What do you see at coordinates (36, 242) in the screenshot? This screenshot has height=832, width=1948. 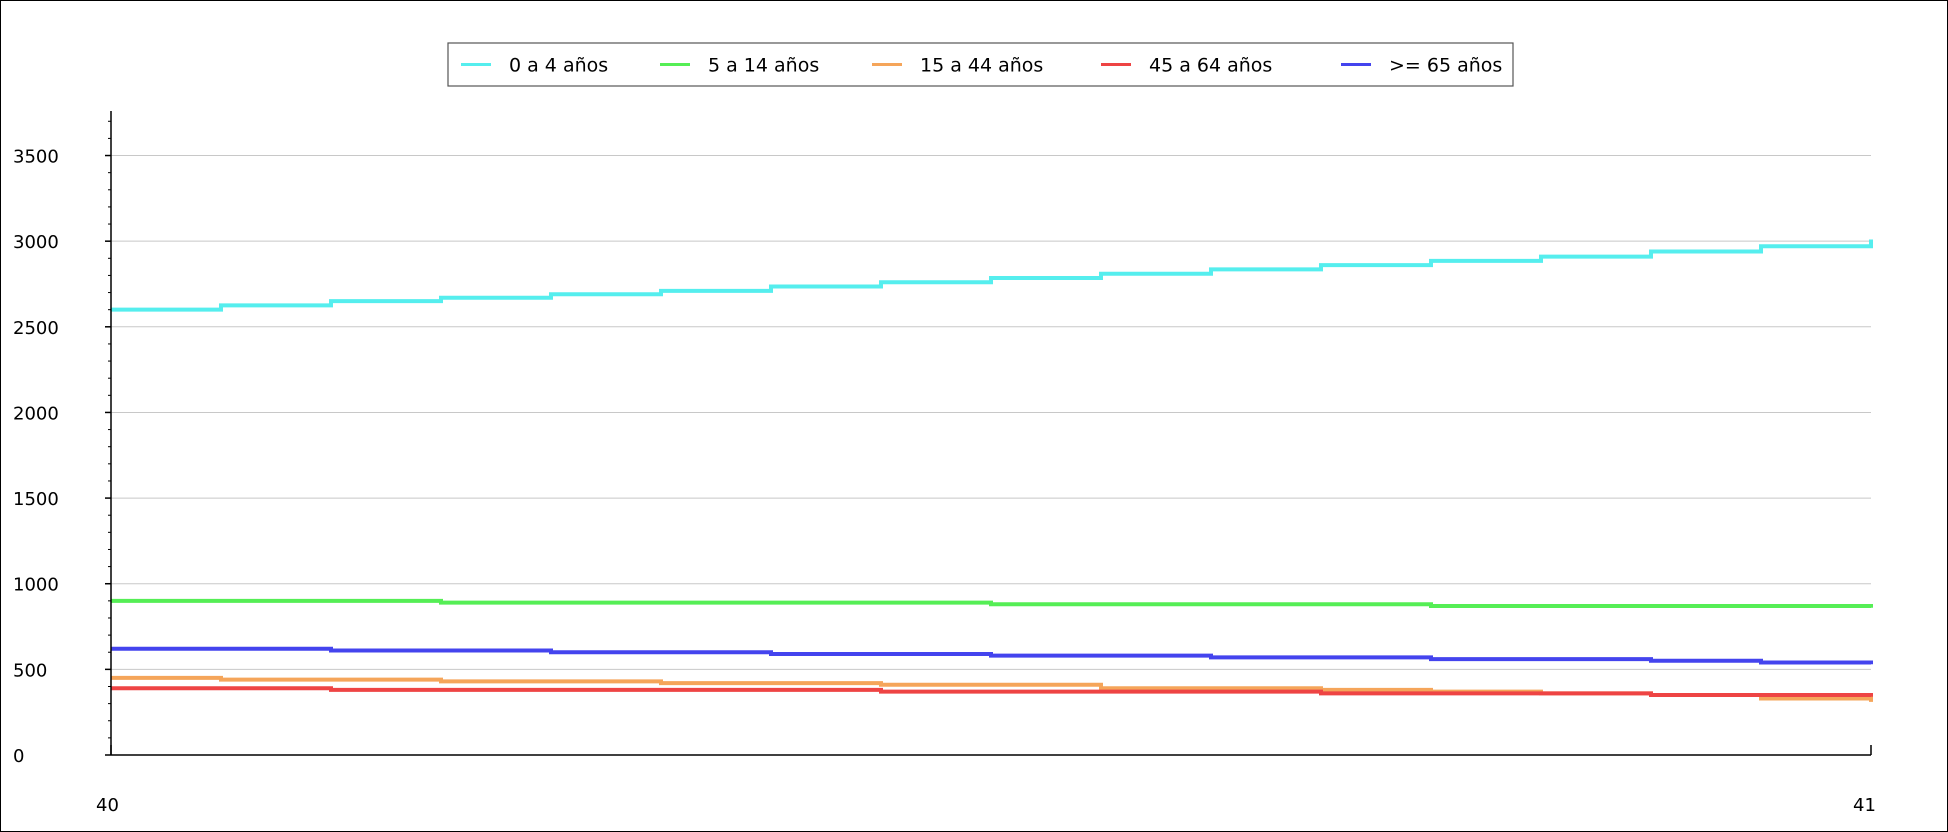 I see `y-tick-label: 3000` at bounding box center [36, 242].